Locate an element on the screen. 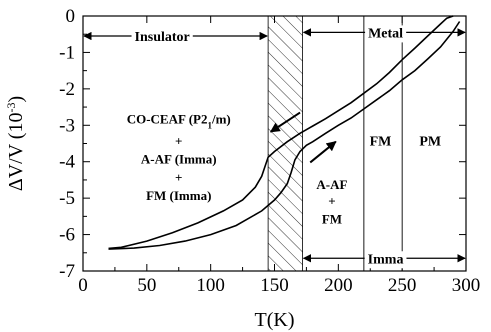  phase-plus-1: + is located at coordinates (178, 140).